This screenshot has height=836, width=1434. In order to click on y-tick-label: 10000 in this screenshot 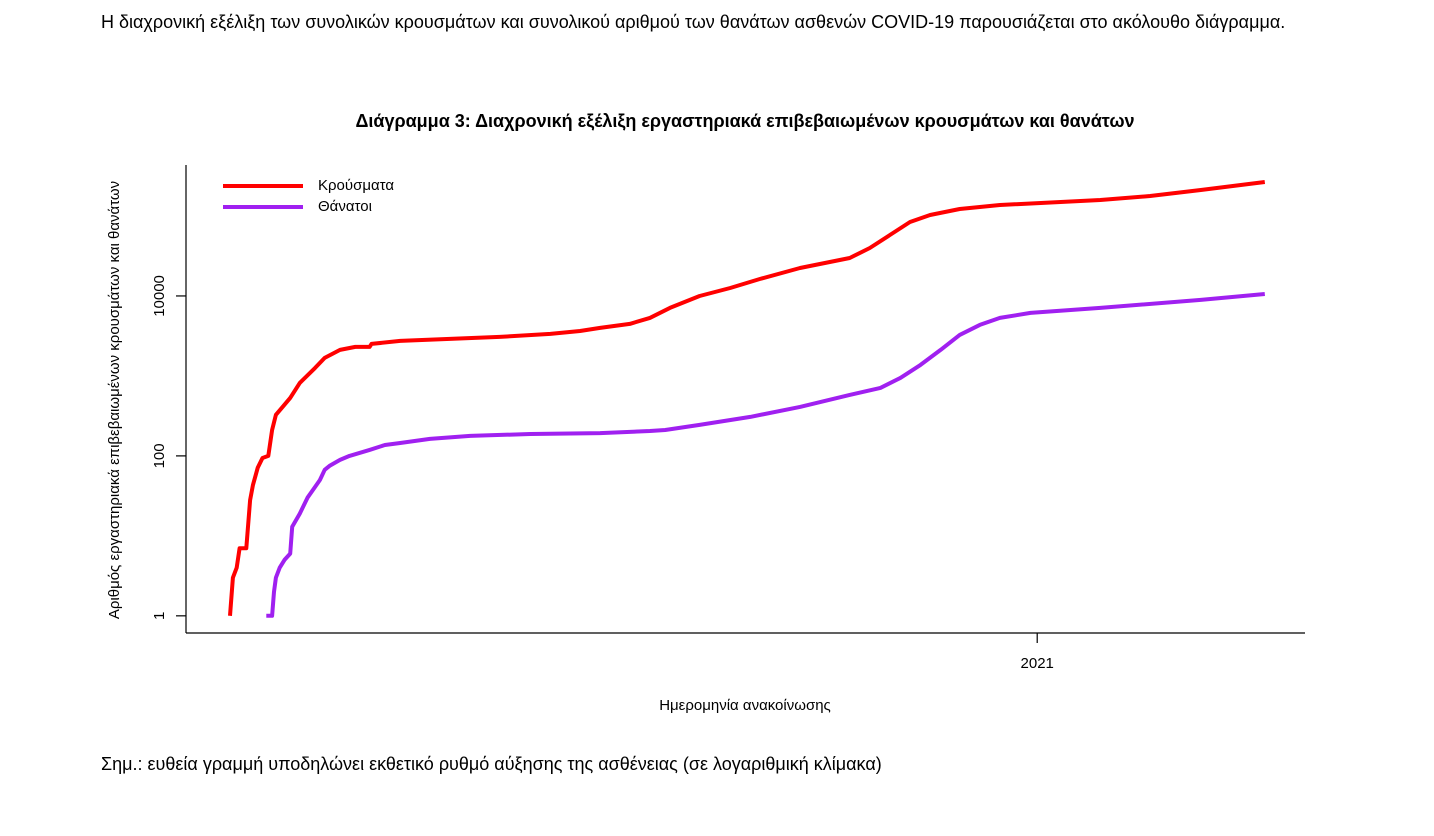, I will do `click(159, 296)`.